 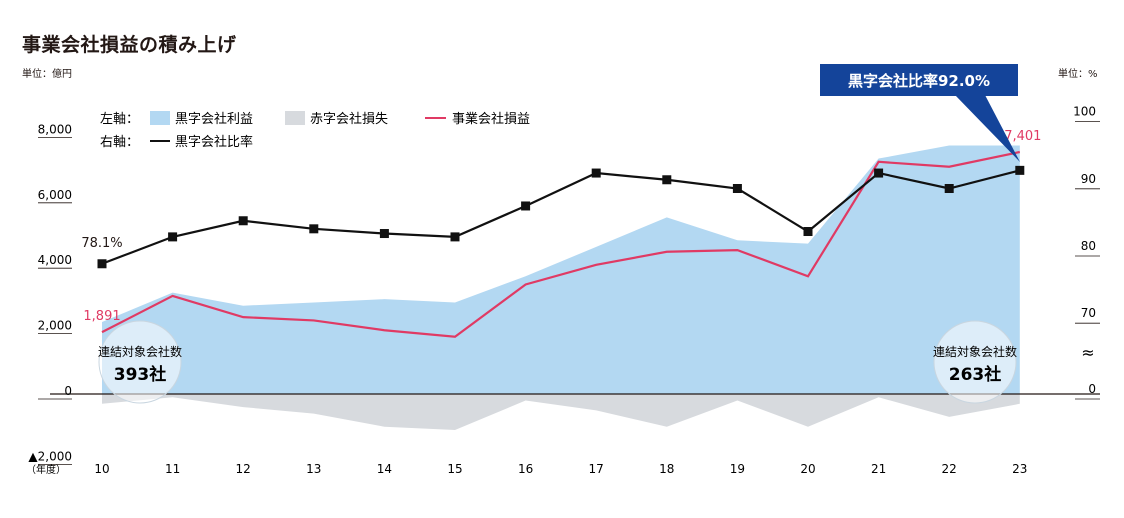 What do you see at coordinates (1084, 112) in the screenshot?
I see `right-tick-label: 100` at bounding box center [1084, 112].